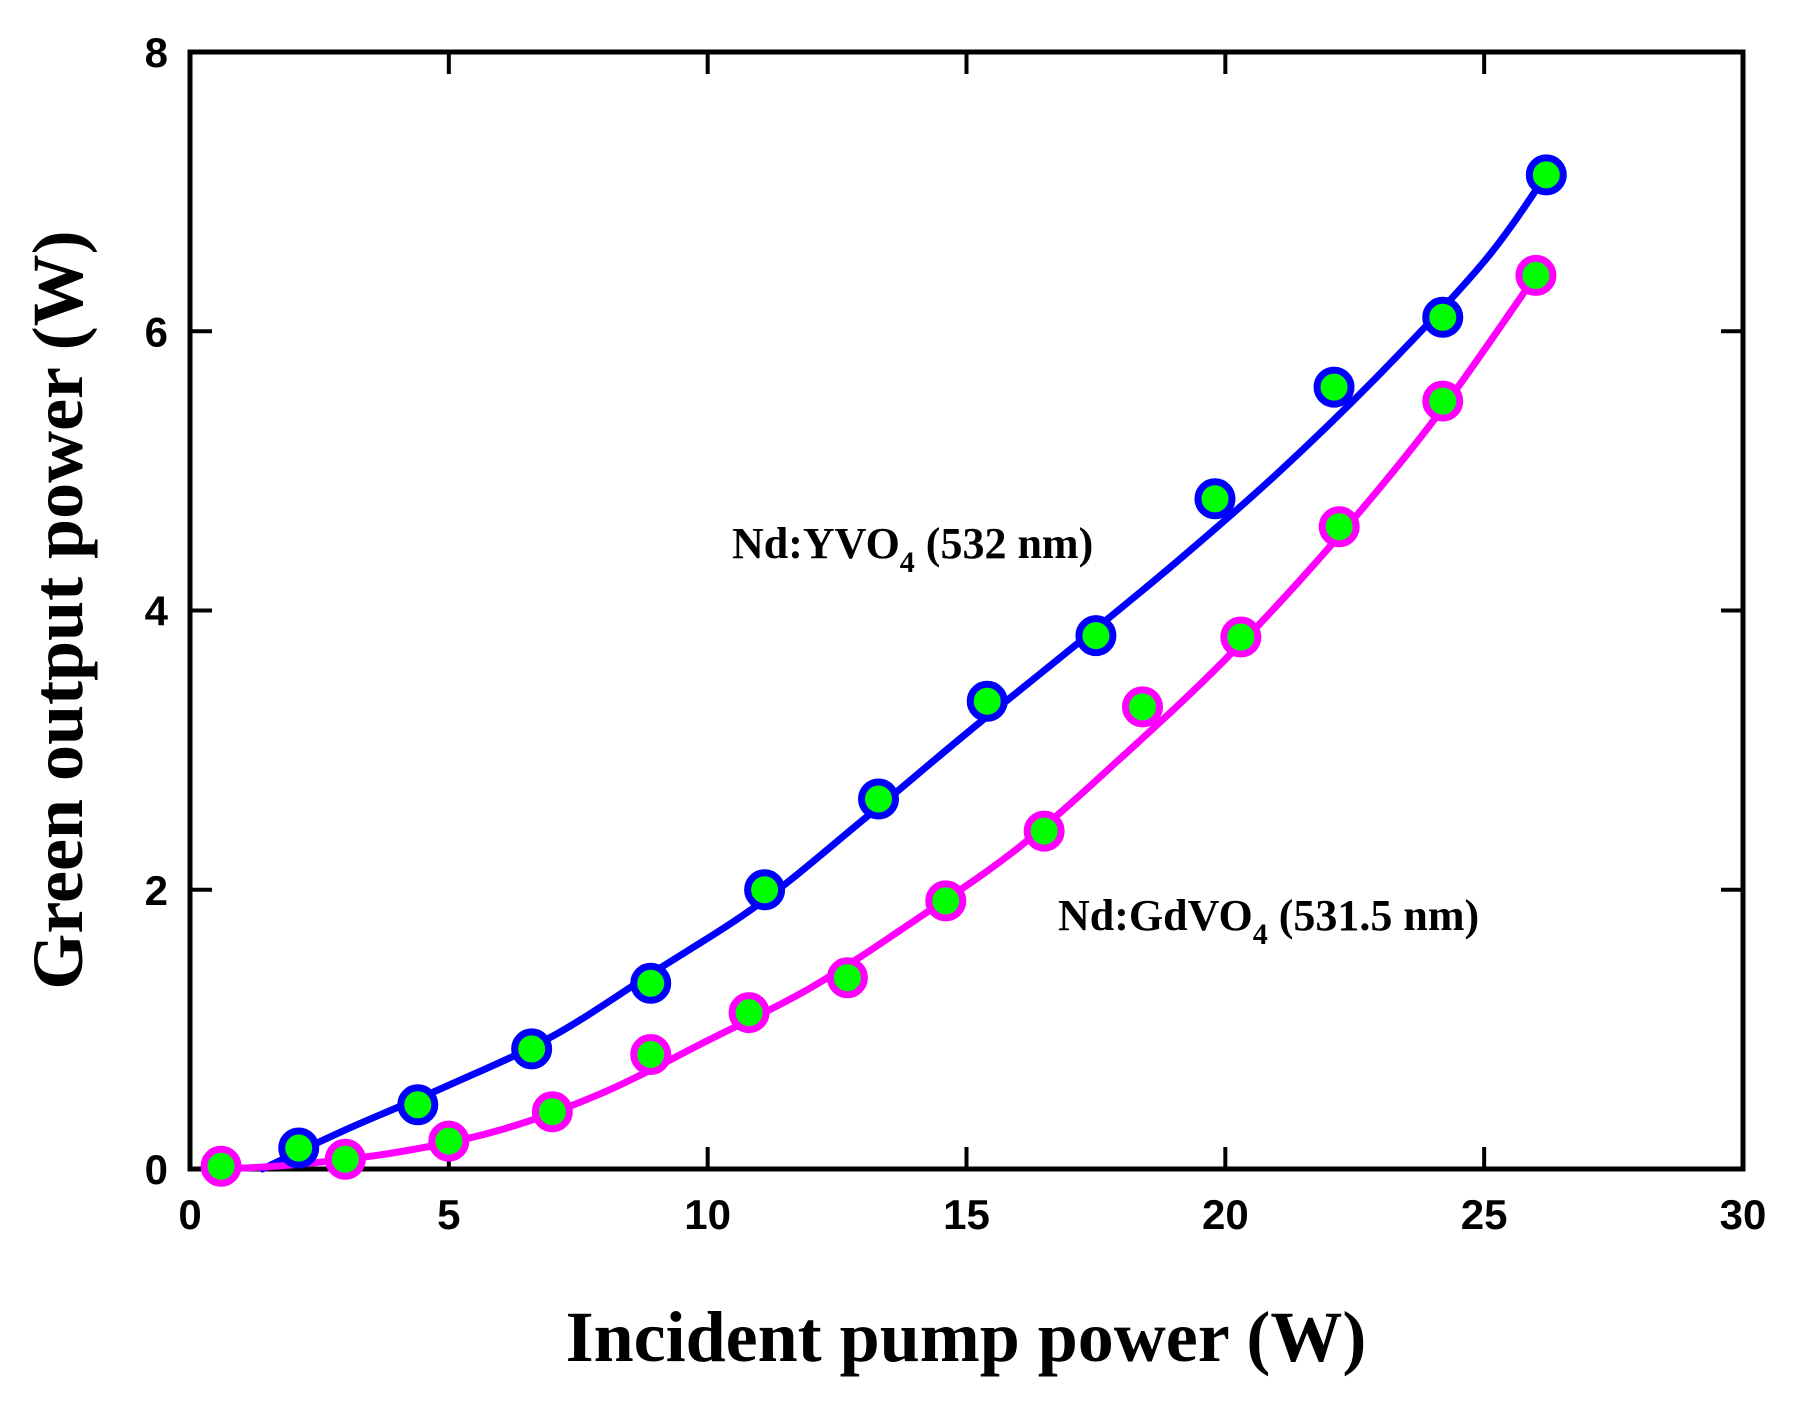 The image size is (1803, 1406). What do you see at coordinates (156, 1169) in the screenshot?
I see `y-tick-label: 0` at bounding box center [156, 1169].